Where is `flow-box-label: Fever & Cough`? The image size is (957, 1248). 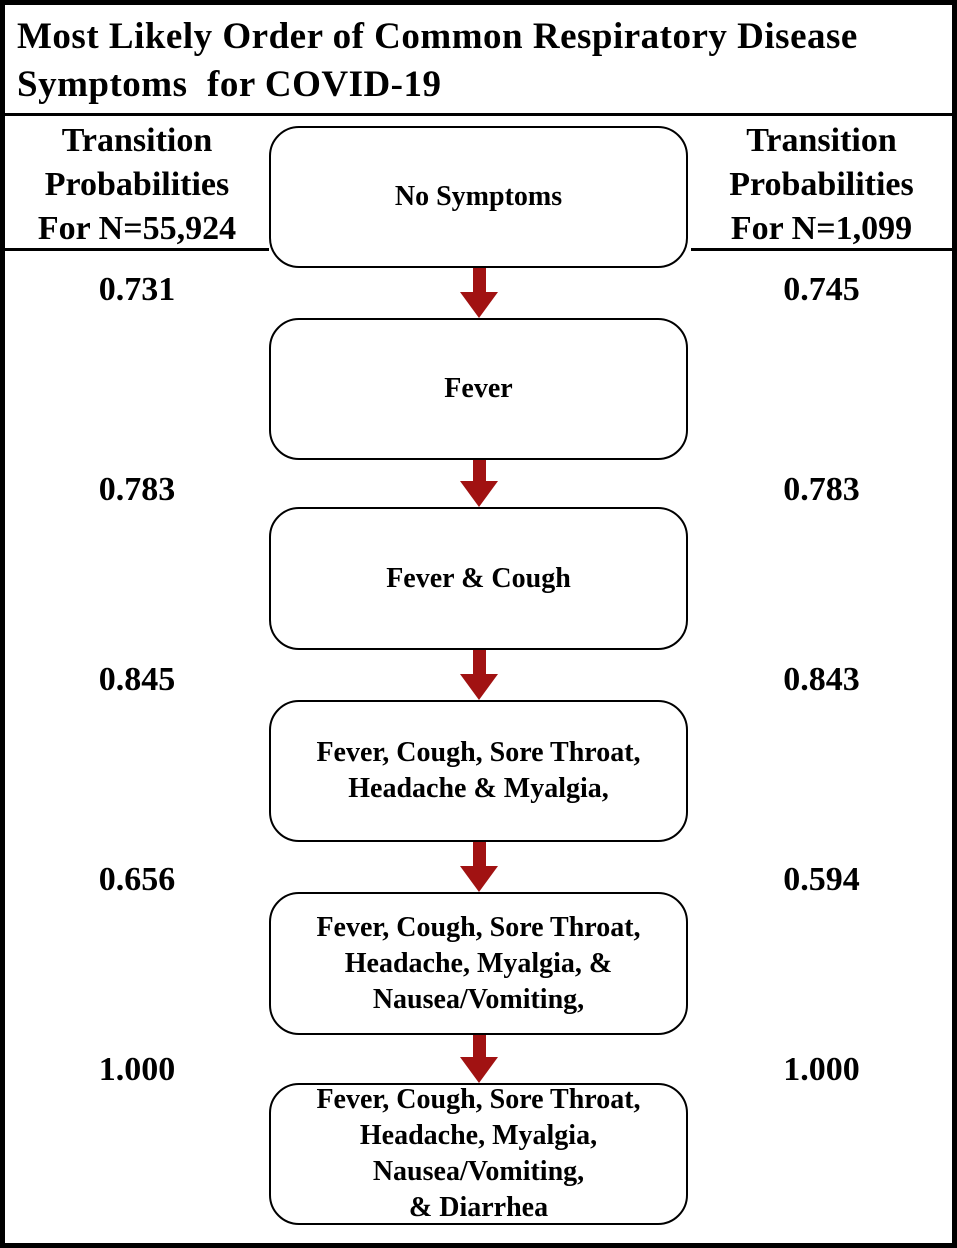 flow-box-label: Fever & Cough is located at coordinates (478, 578).